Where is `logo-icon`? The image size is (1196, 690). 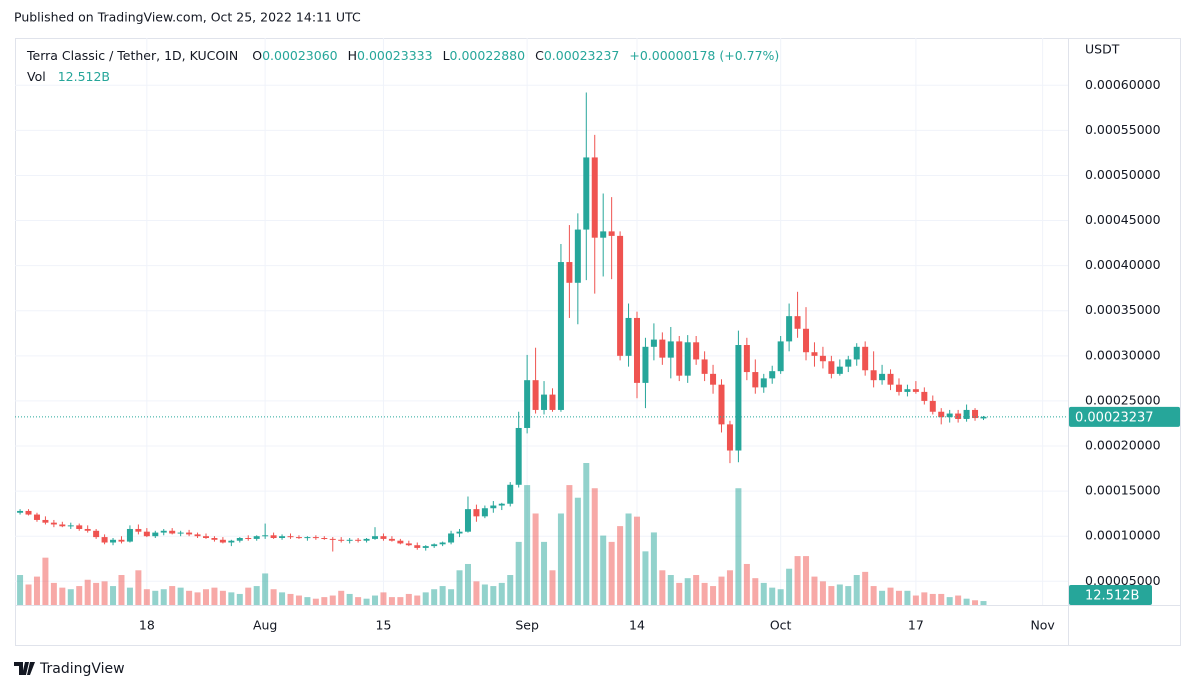
logo-icon is located at coordinates (24, 668).